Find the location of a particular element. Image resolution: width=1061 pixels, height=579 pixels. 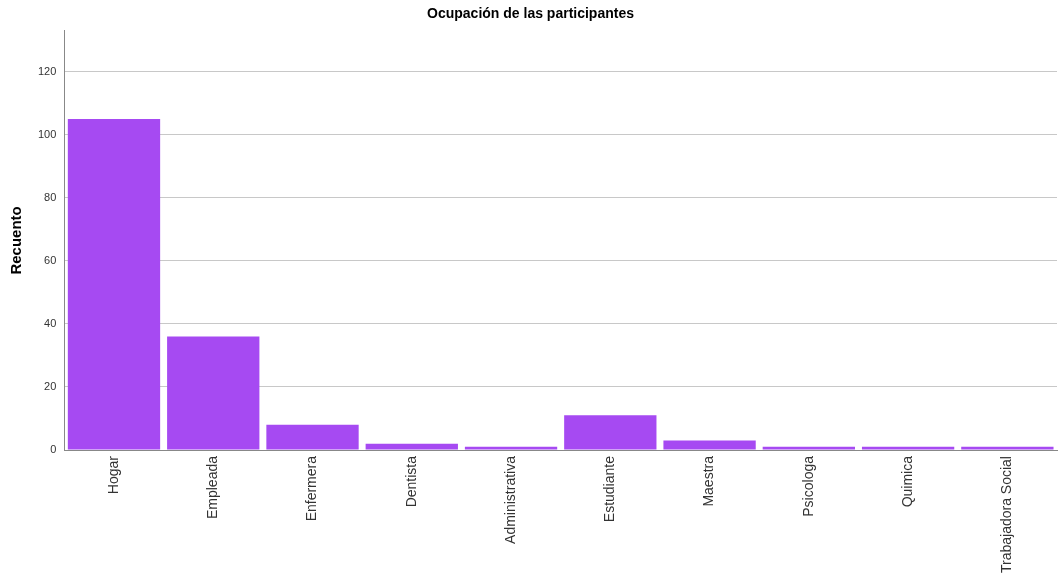

y-tick-label: 80 is located at coordinates (50, 196).